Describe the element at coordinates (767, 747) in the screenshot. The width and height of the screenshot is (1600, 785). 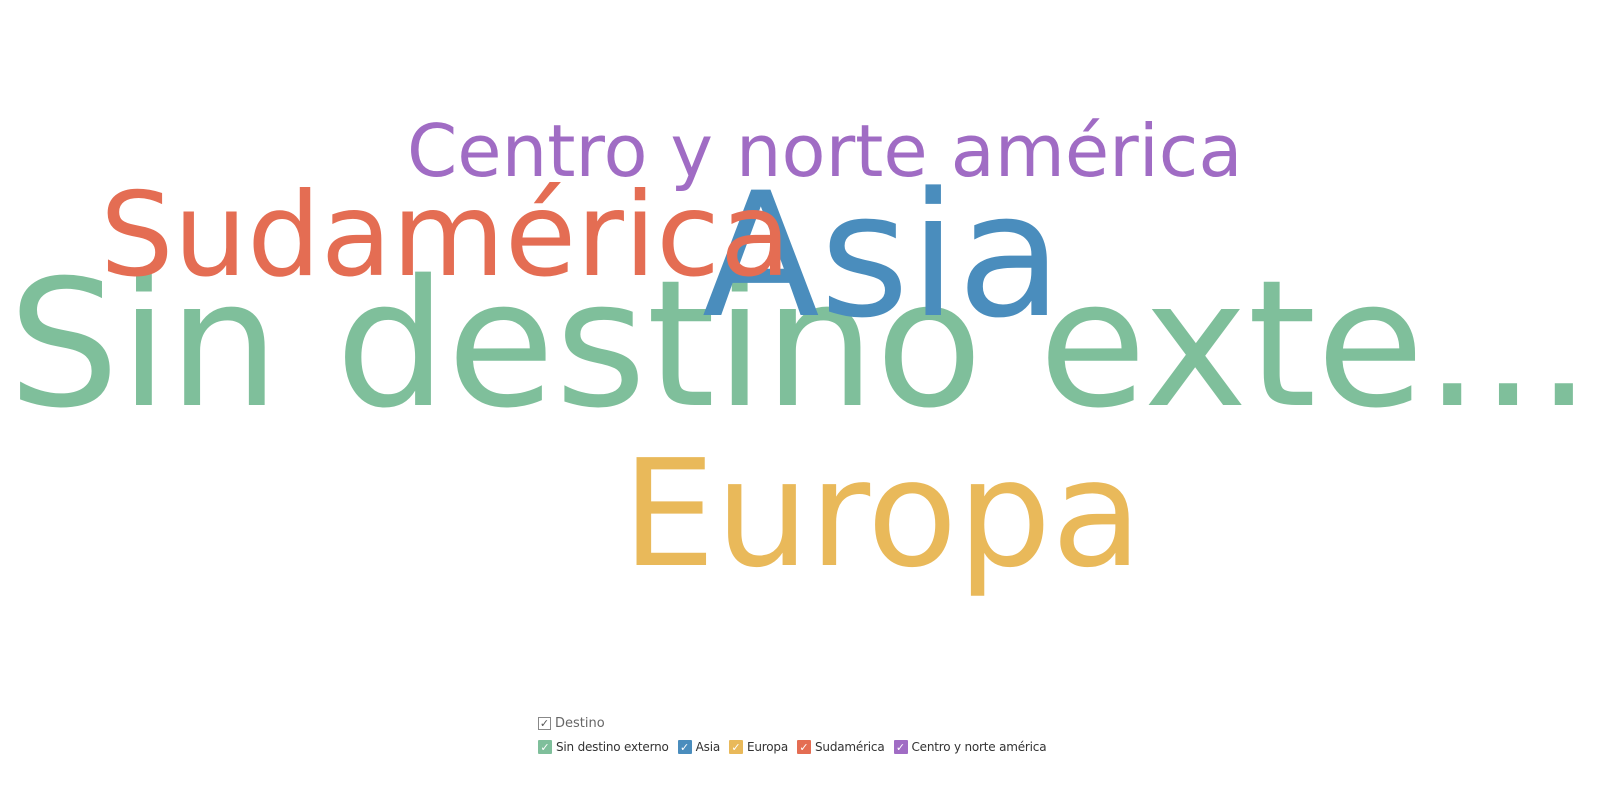
I see `legend-label: Europa` at that location.